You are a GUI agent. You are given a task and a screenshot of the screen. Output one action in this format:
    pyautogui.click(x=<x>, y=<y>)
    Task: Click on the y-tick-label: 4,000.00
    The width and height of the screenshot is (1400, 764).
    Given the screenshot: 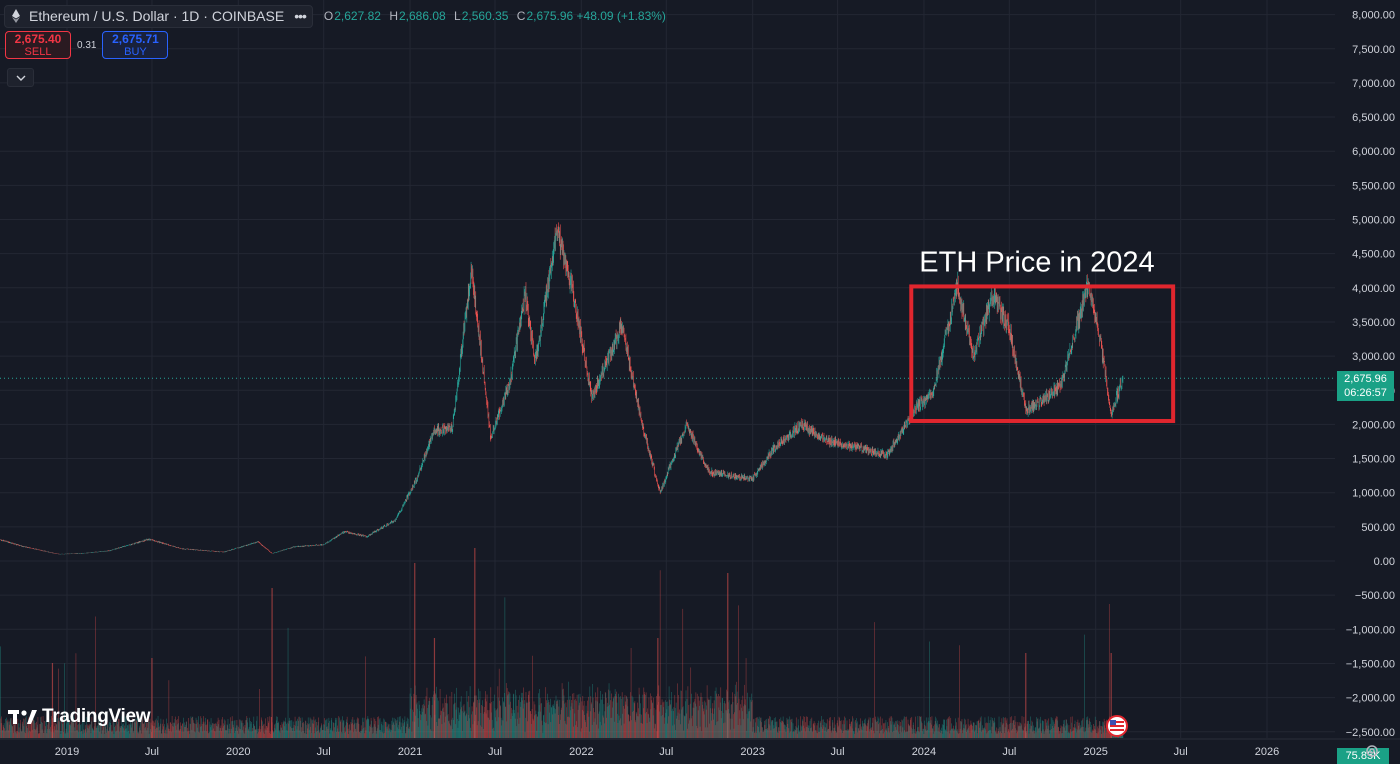 What is the action you would take?
    pyautogui.click(x=1373, y=289)
    